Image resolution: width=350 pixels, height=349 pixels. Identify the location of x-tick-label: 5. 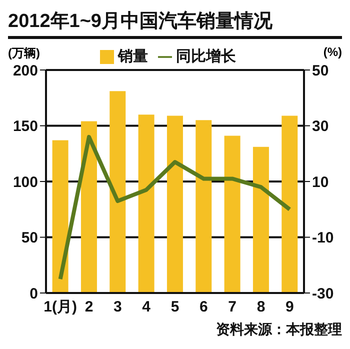
(175, 307).